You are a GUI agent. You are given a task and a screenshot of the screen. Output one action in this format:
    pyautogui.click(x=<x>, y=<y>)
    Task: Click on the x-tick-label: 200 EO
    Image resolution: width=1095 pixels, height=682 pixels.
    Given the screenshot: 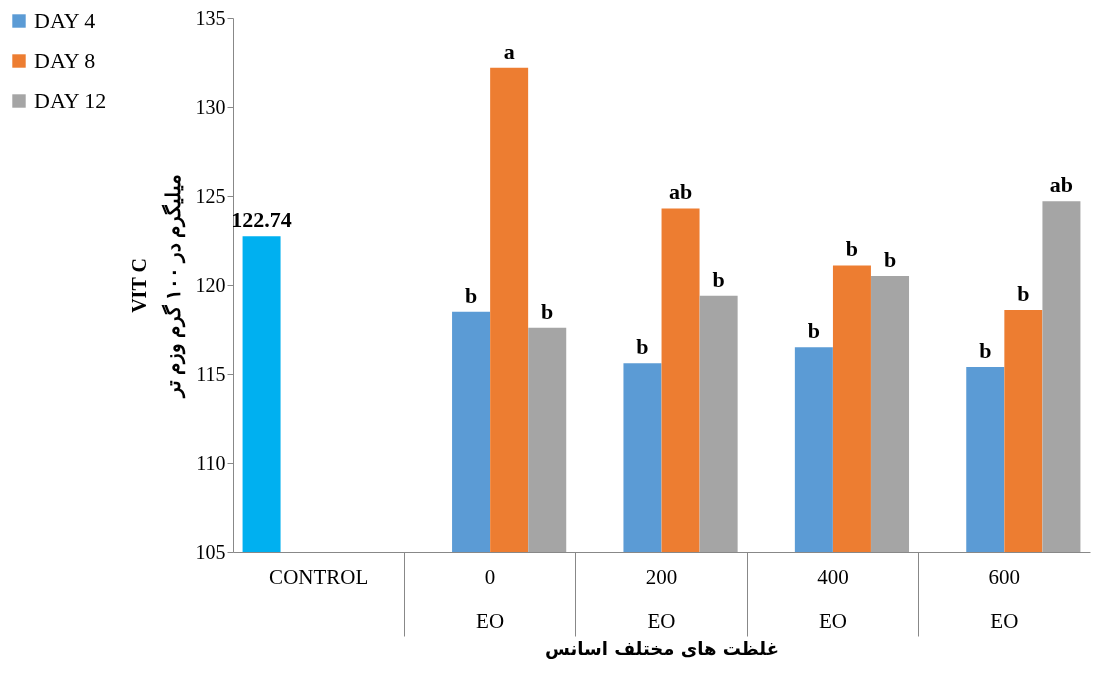 What is the action you would take?
    pyautogui.click(x=661, y=598)
    